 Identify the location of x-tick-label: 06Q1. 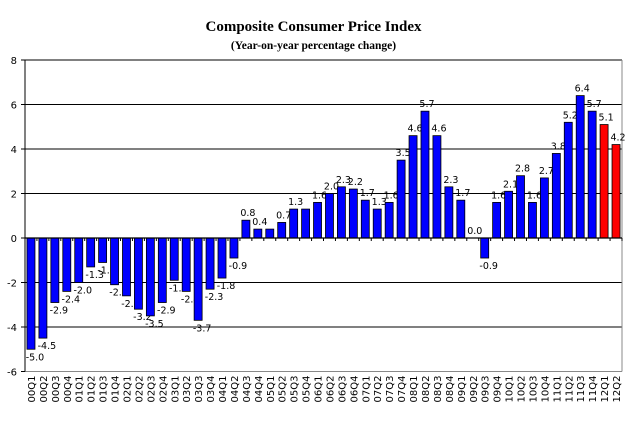
(319, 389).